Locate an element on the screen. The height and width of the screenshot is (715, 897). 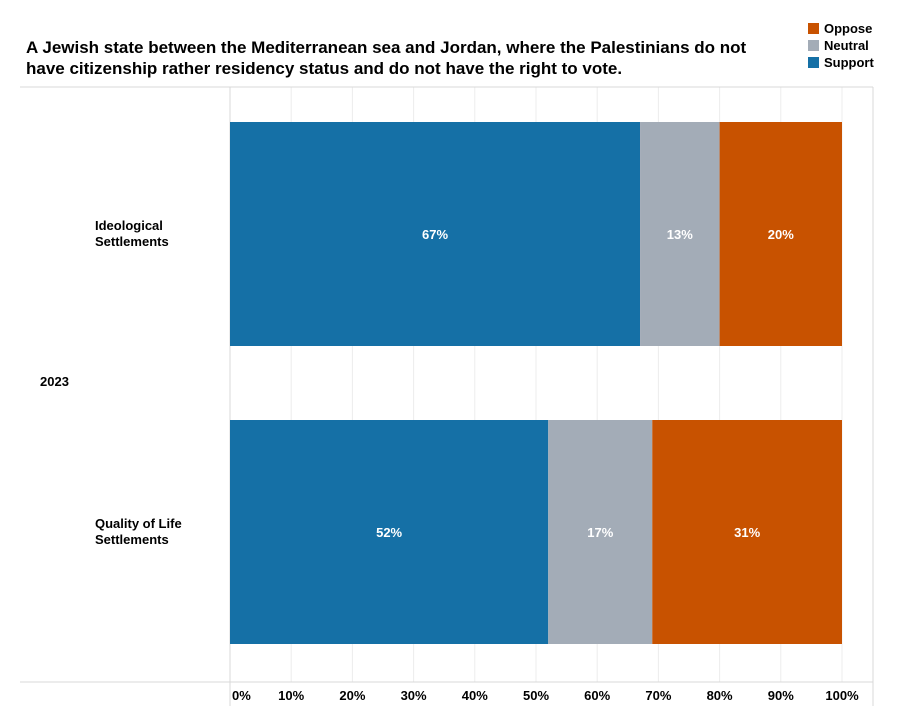
x-tick-label: 60% is located at coordinates (597, 695).